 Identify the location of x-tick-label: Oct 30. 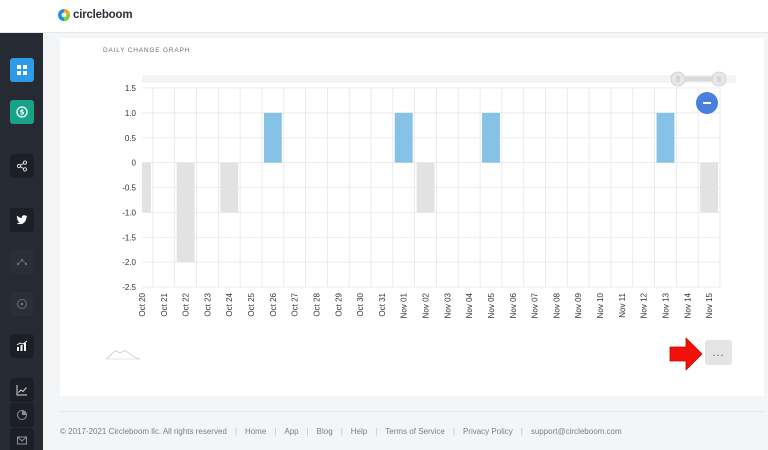
(360, 304).